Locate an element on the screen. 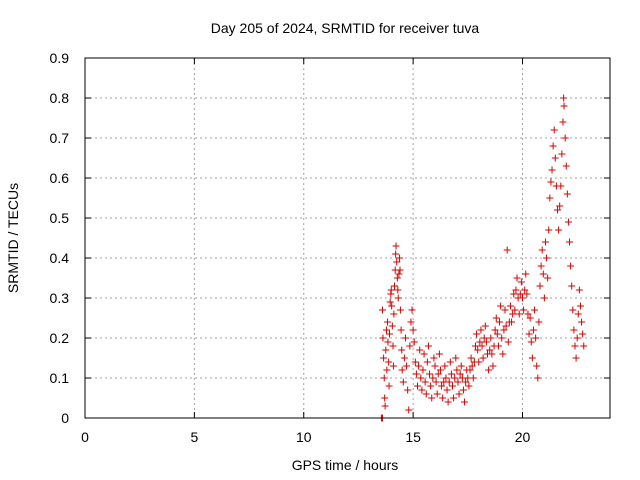 This screenshot has height=480, width=640. x-tick-label: 5 is located at coordinates (194, 437).